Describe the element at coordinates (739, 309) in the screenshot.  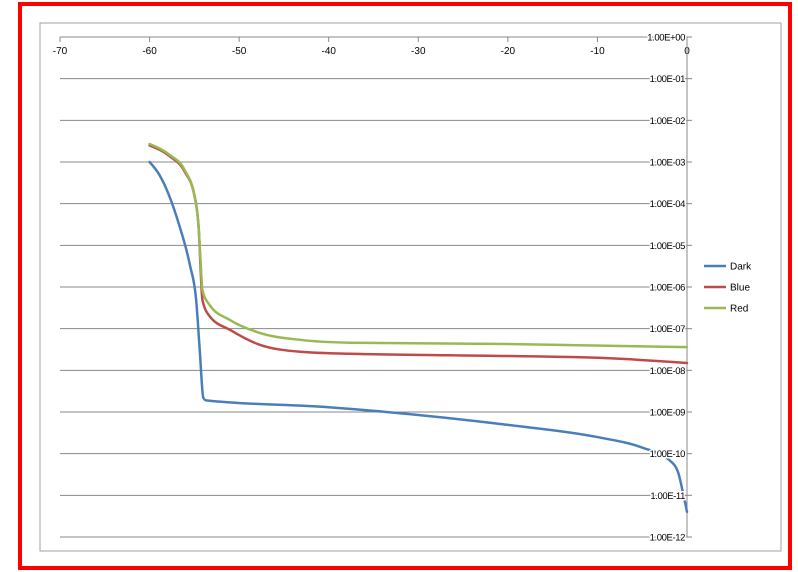
I see `legend-label: Red` at that location.